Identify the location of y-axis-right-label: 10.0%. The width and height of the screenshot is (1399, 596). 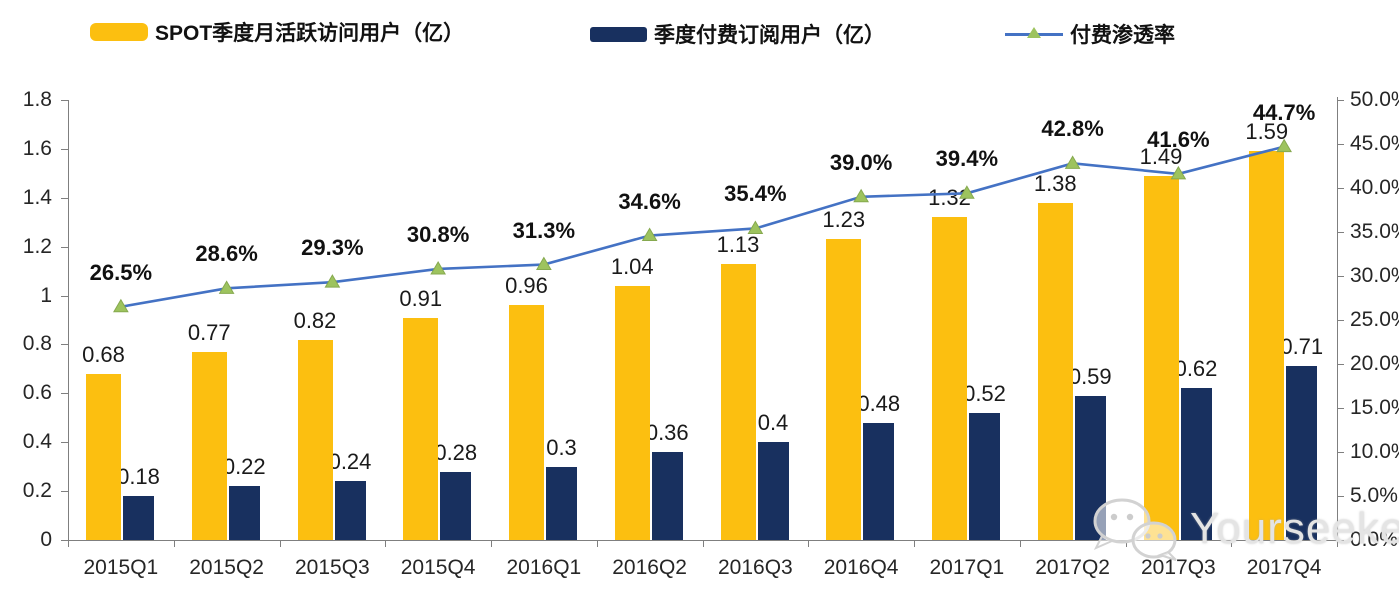
(1374, 451).